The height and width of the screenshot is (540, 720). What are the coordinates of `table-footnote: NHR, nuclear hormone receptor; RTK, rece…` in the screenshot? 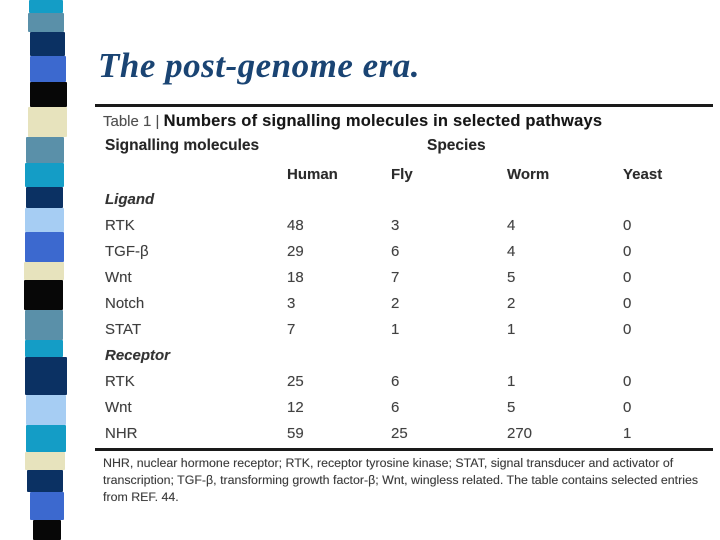 It's located at (401, 480).